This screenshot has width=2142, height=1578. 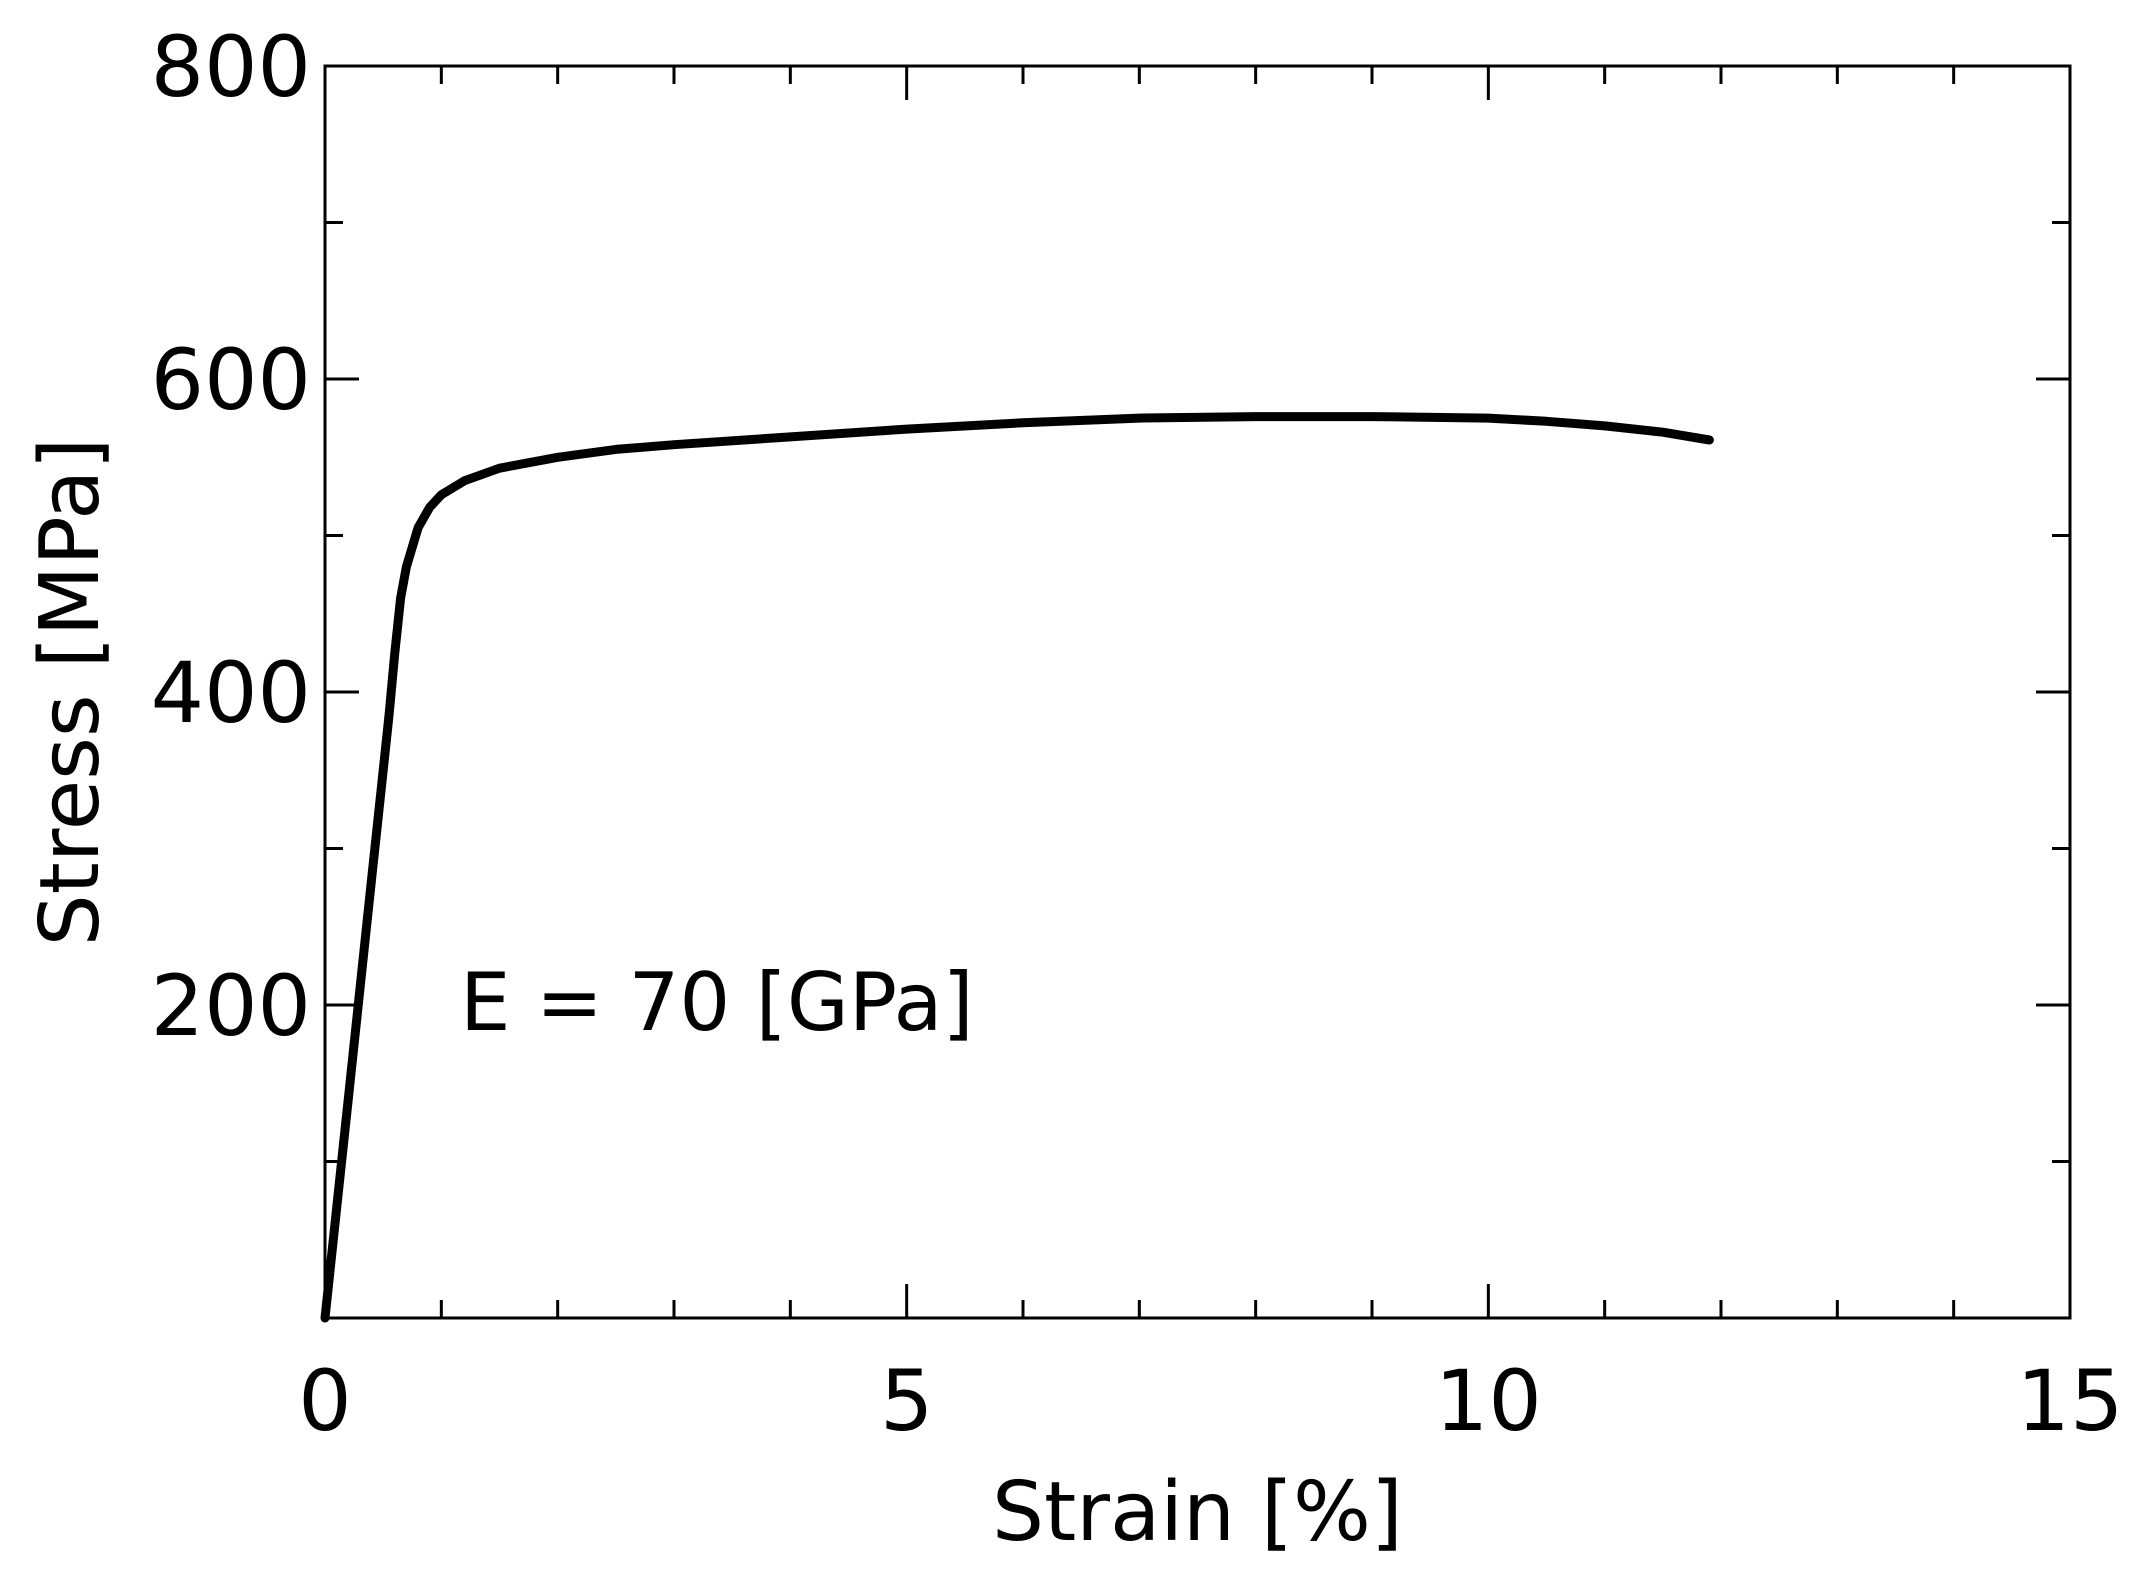 What do you see at coordinates (231, 693) in the screenshot?
I see `y-tick-label: 400` at bounding box center [231, 693].